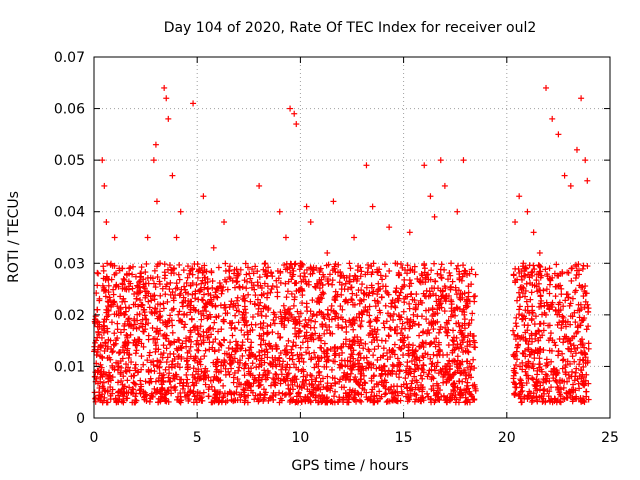 The image size is (640, 480). I want to click on y-tick-label: 0.03, so click(69, 264).